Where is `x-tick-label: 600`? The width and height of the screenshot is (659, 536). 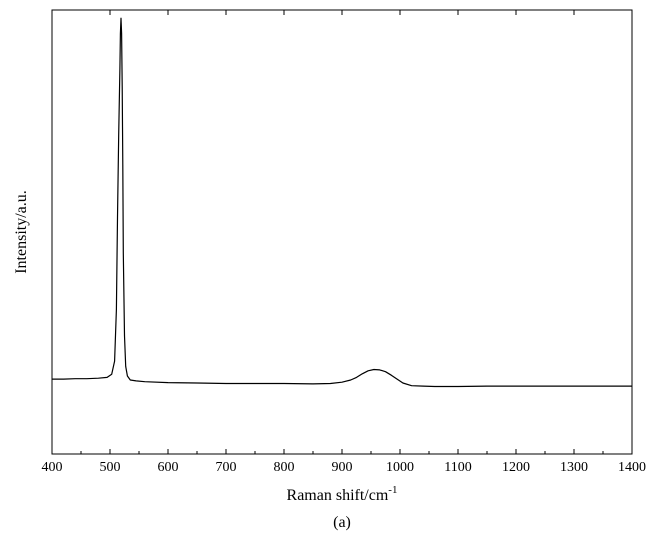
x-tick-label: 600 is located at coordinates (168, 467).